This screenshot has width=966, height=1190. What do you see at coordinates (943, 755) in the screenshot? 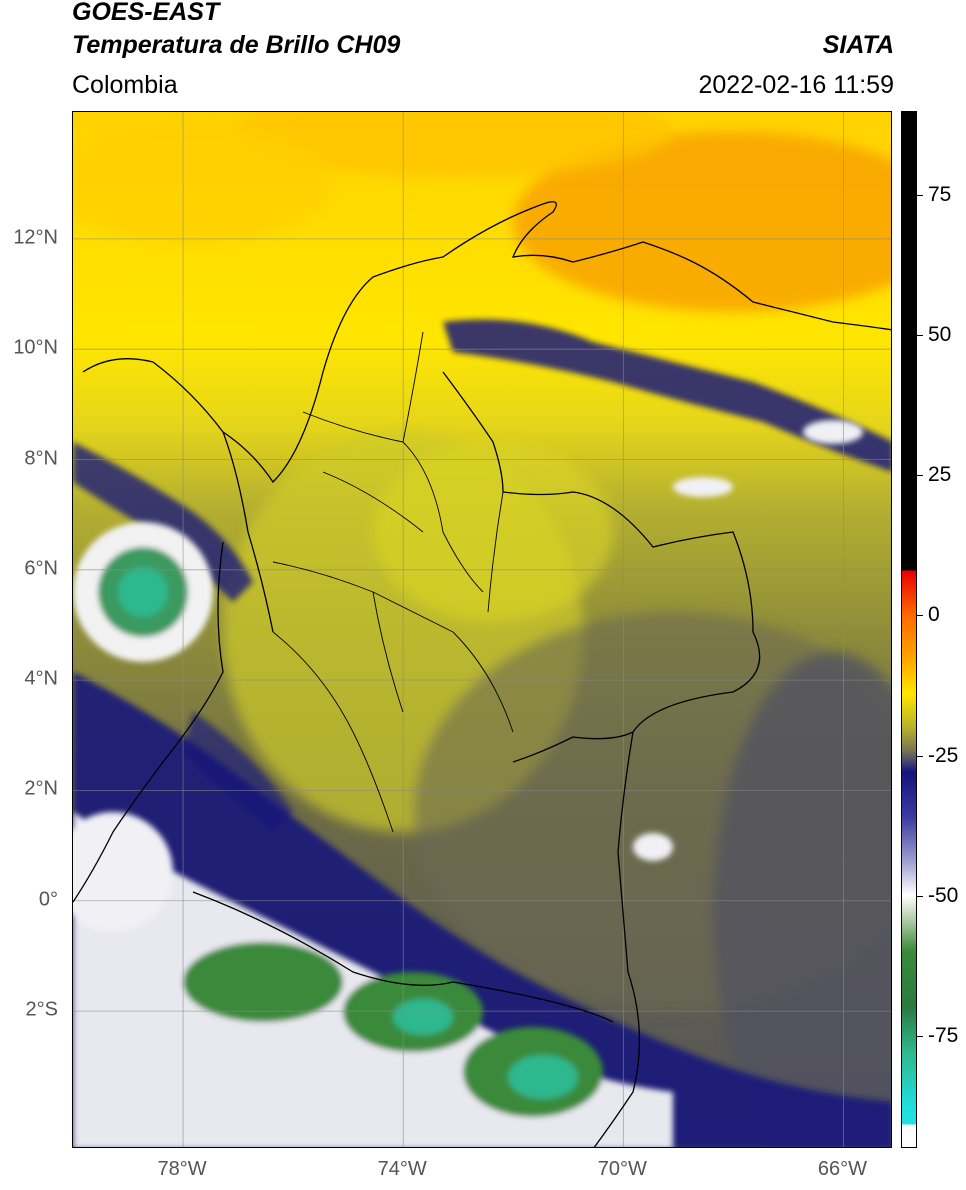
I see `colorbar-tick-label: -25` at bounding box center [943, 755].